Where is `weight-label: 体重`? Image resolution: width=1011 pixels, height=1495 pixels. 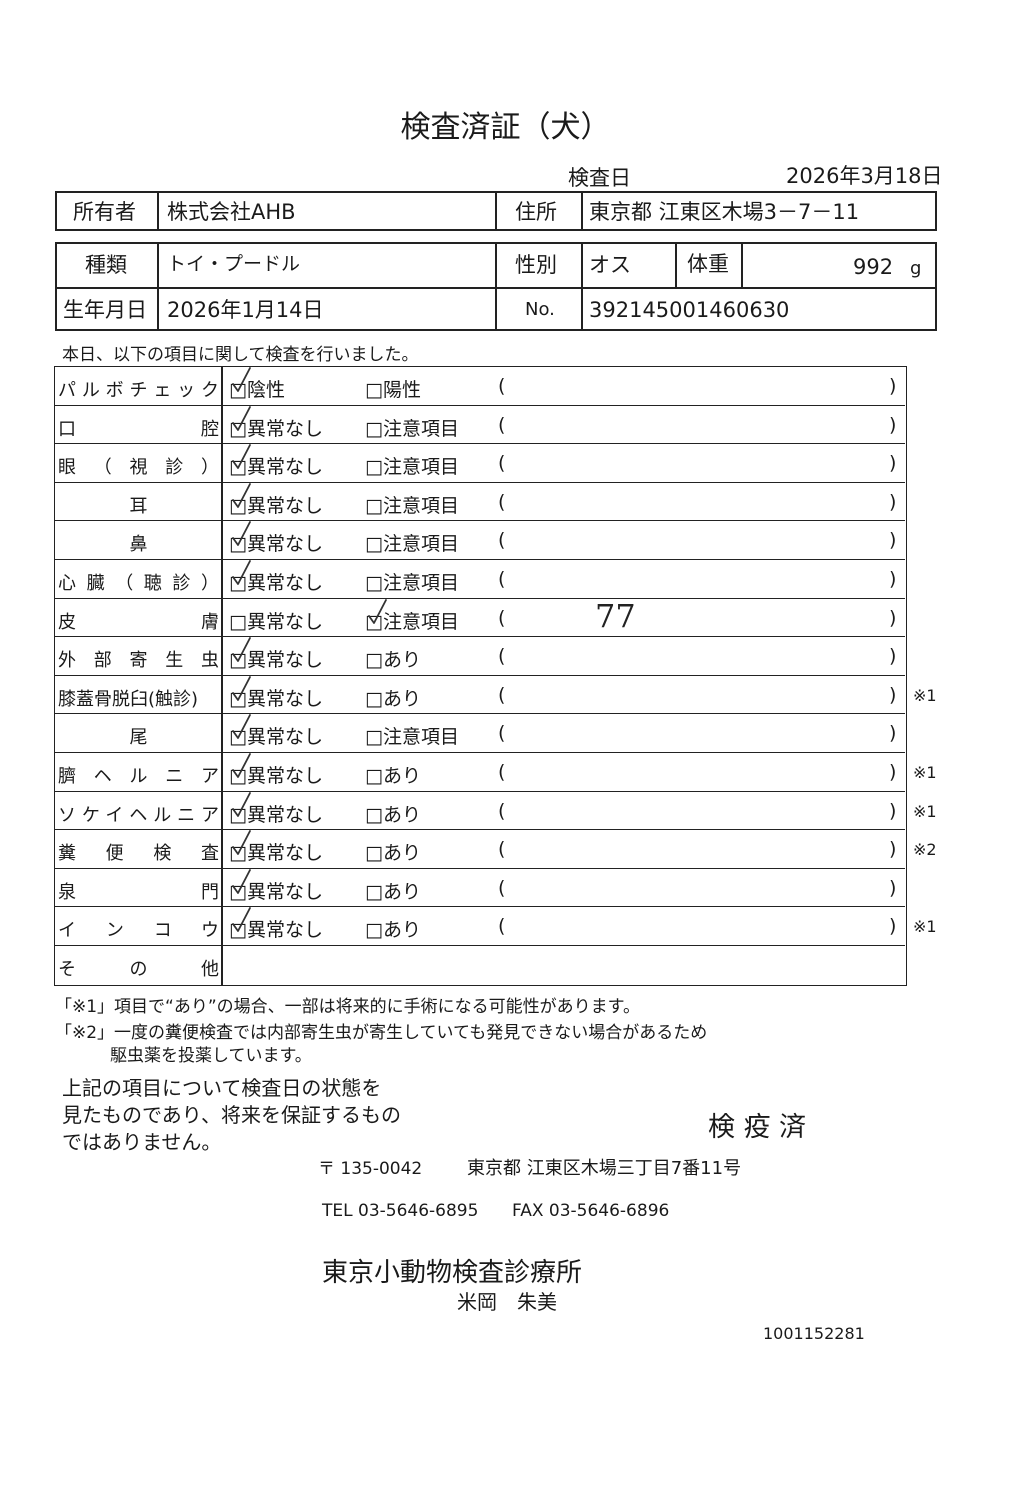 weight-label: 体重 is located at coordinates (708, 264).